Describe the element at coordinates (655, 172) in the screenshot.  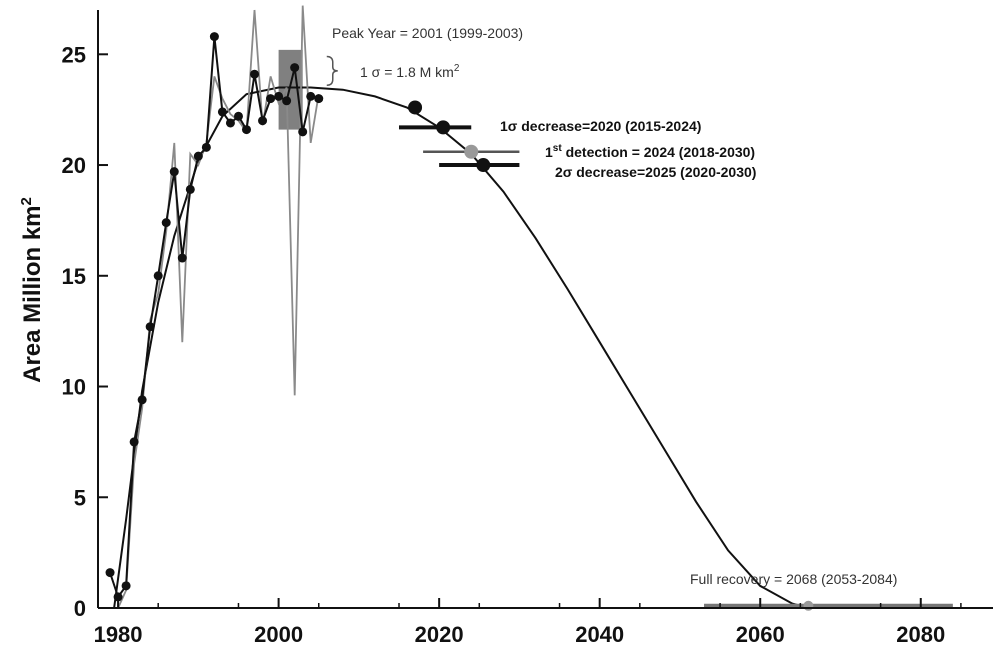
I see `two-sigma-decrease-annotation: 2σ decrease=2025 (2020-2030)` at that location.